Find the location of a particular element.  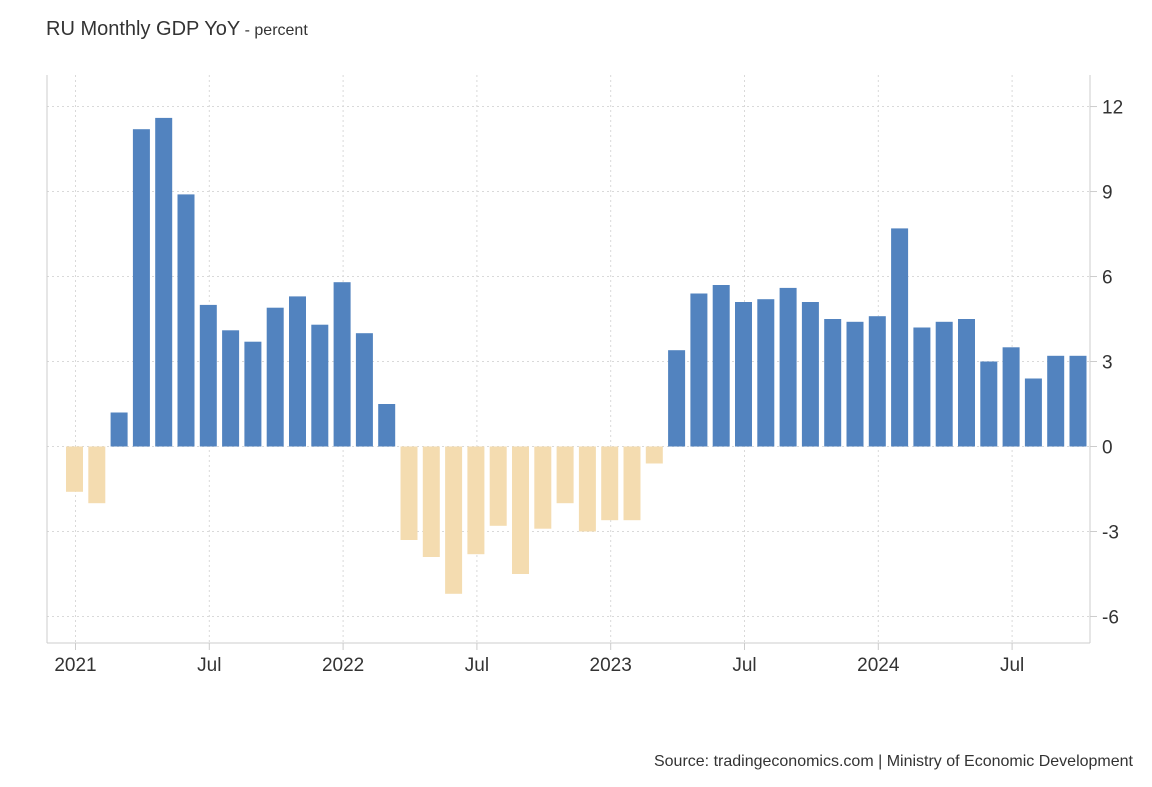

y-tick-label: 12 is located at coordinates (1112, 108).